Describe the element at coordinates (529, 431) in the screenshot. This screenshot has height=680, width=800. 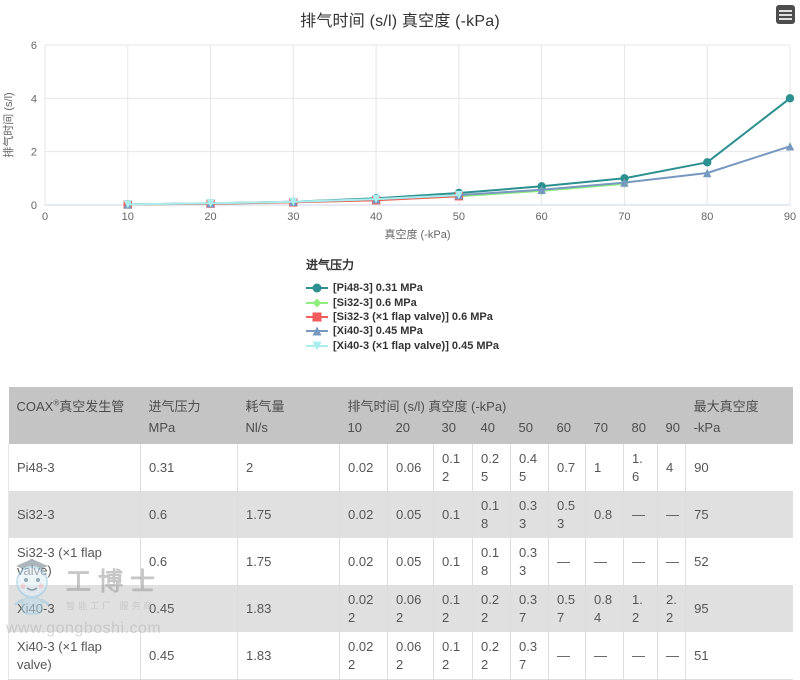
I see `kpa-tick-header: 50` at that location.